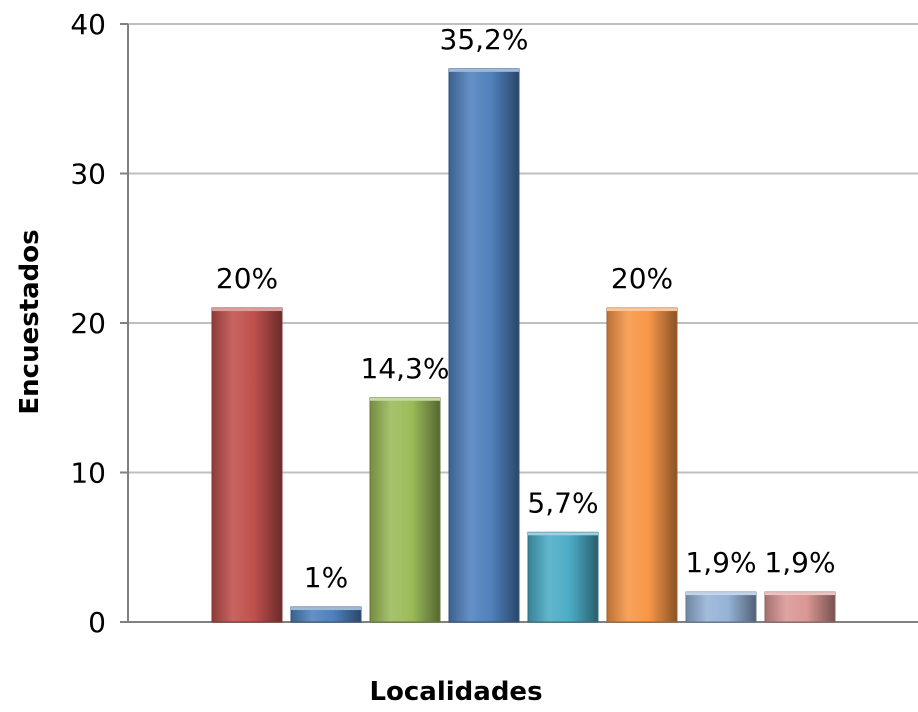 Image resolution: width=918 pixels, height=712 pixels. What do you see at coordinates (30, 321) in the screenshot?
I see `y-axis-title: Encuestados` at bounding box center [30, 321].